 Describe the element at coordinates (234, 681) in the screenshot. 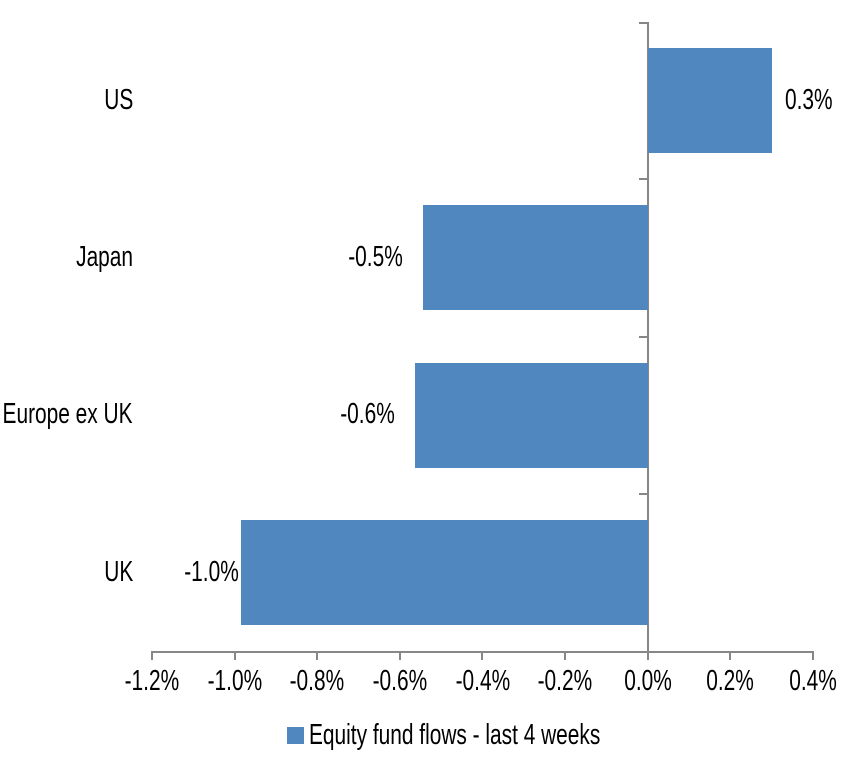

I see `value-axis-tick-label-text: -1.0%` at that location.